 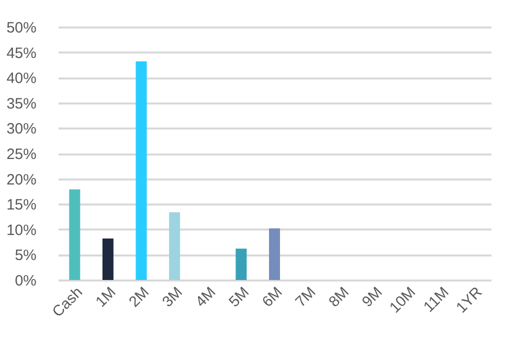 I want to click on x-tick-label: 6M, so click(x=272, y=297).